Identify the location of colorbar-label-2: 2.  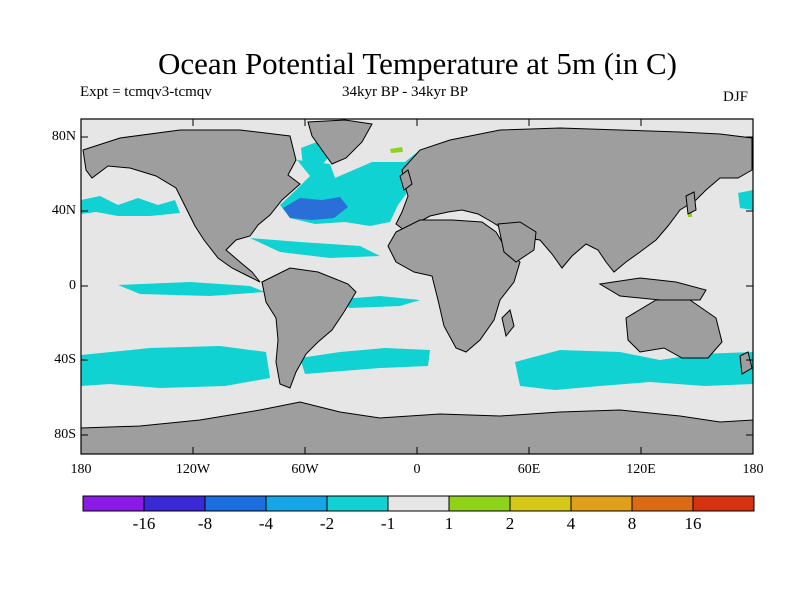
(510, 523).